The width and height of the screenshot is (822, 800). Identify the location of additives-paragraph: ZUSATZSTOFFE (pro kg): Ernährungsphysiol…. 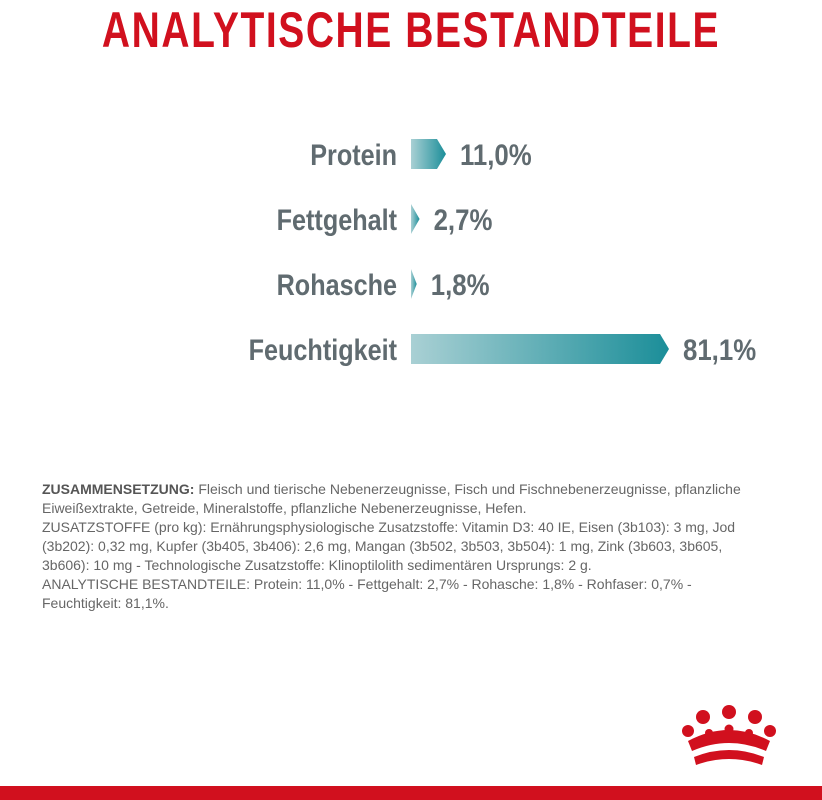
(389, 546).